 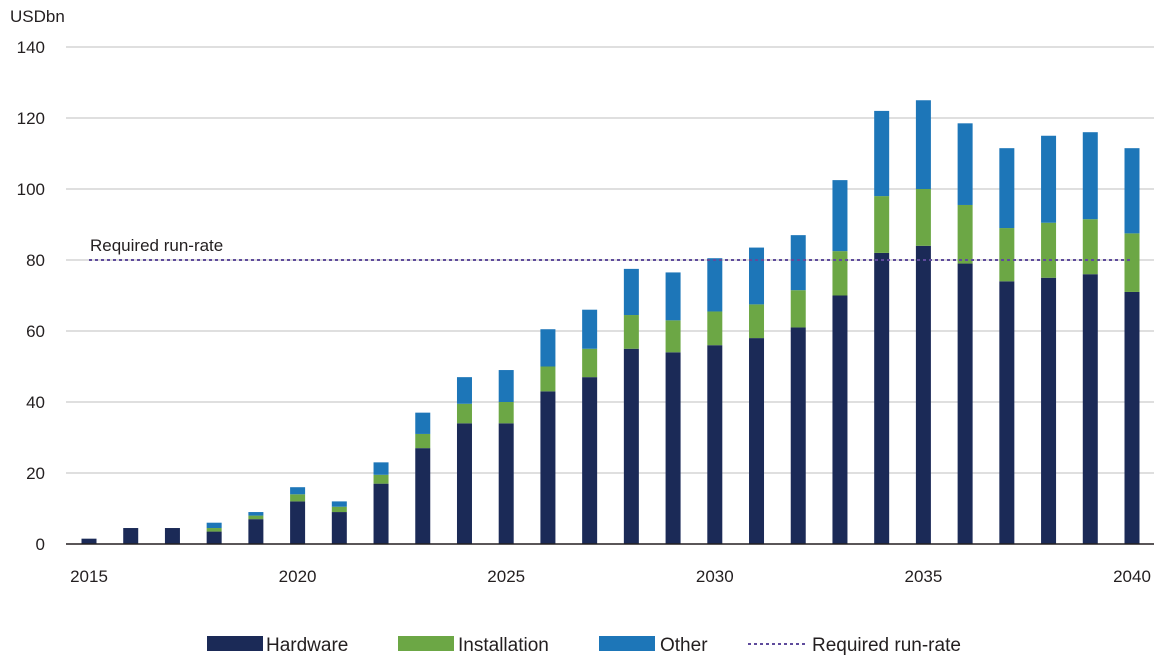 What do you see at coordinates (35, 402) in the screenshot?
I see `y-tick-label: 40` at bounding box center [35, 402].